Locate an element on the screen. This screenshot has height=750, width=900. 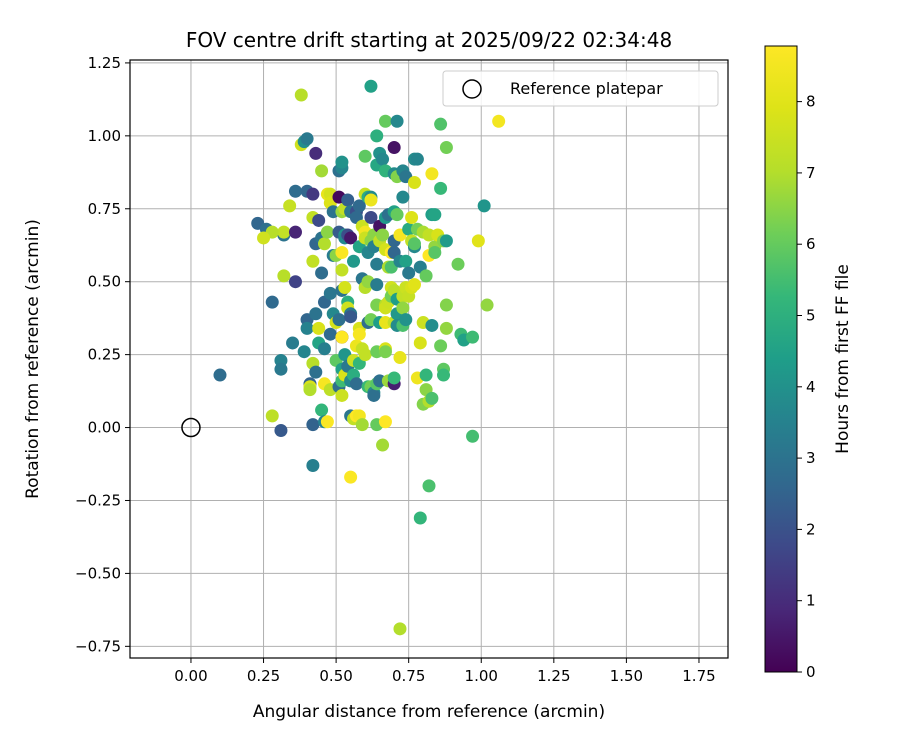
legend: Reference platepar is located at coordinates (580, 88).